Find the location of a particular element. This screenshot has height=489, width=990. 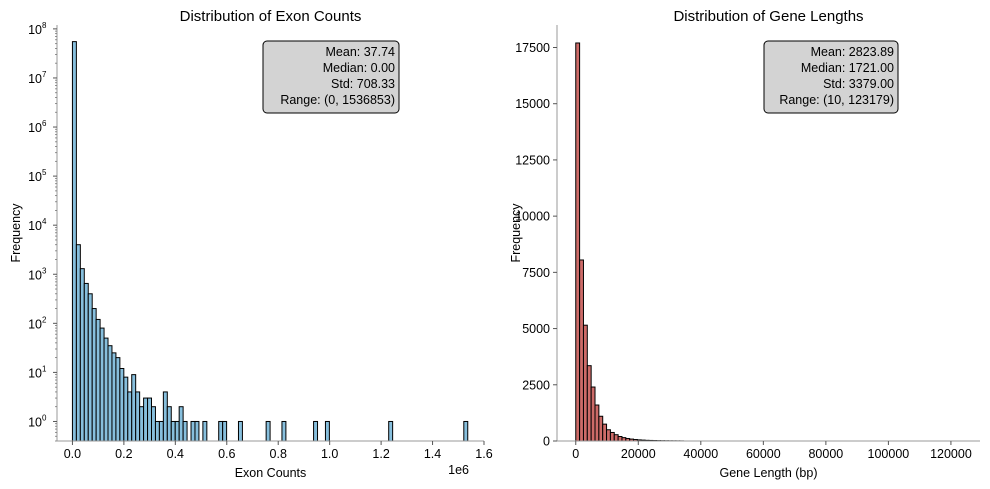

x-tick-label: 0.8 is located at coordinates (278, 454).